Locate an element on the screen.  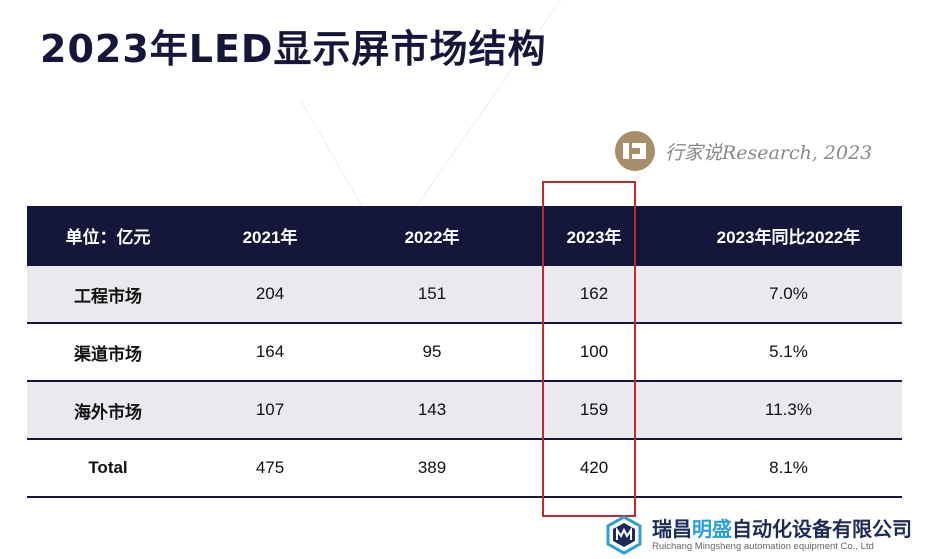
cell-2023: 100 is located at coordinates (594, 351).